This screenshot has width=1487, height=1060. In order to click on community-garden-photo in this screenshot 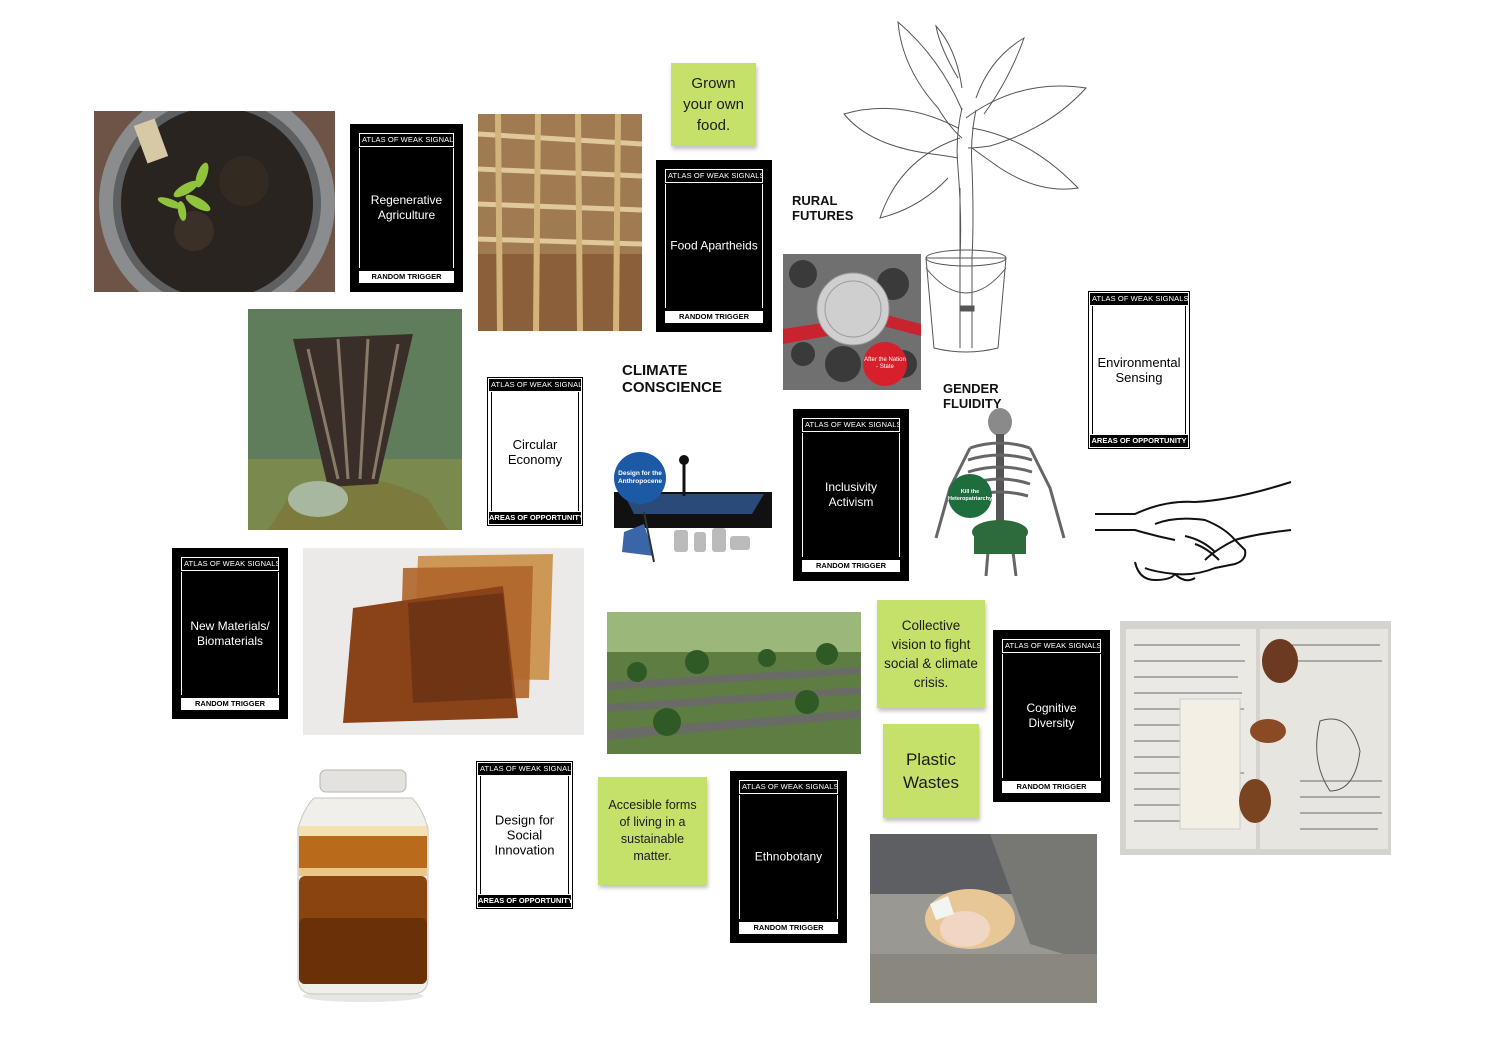, I will do `click(734, 683)`.